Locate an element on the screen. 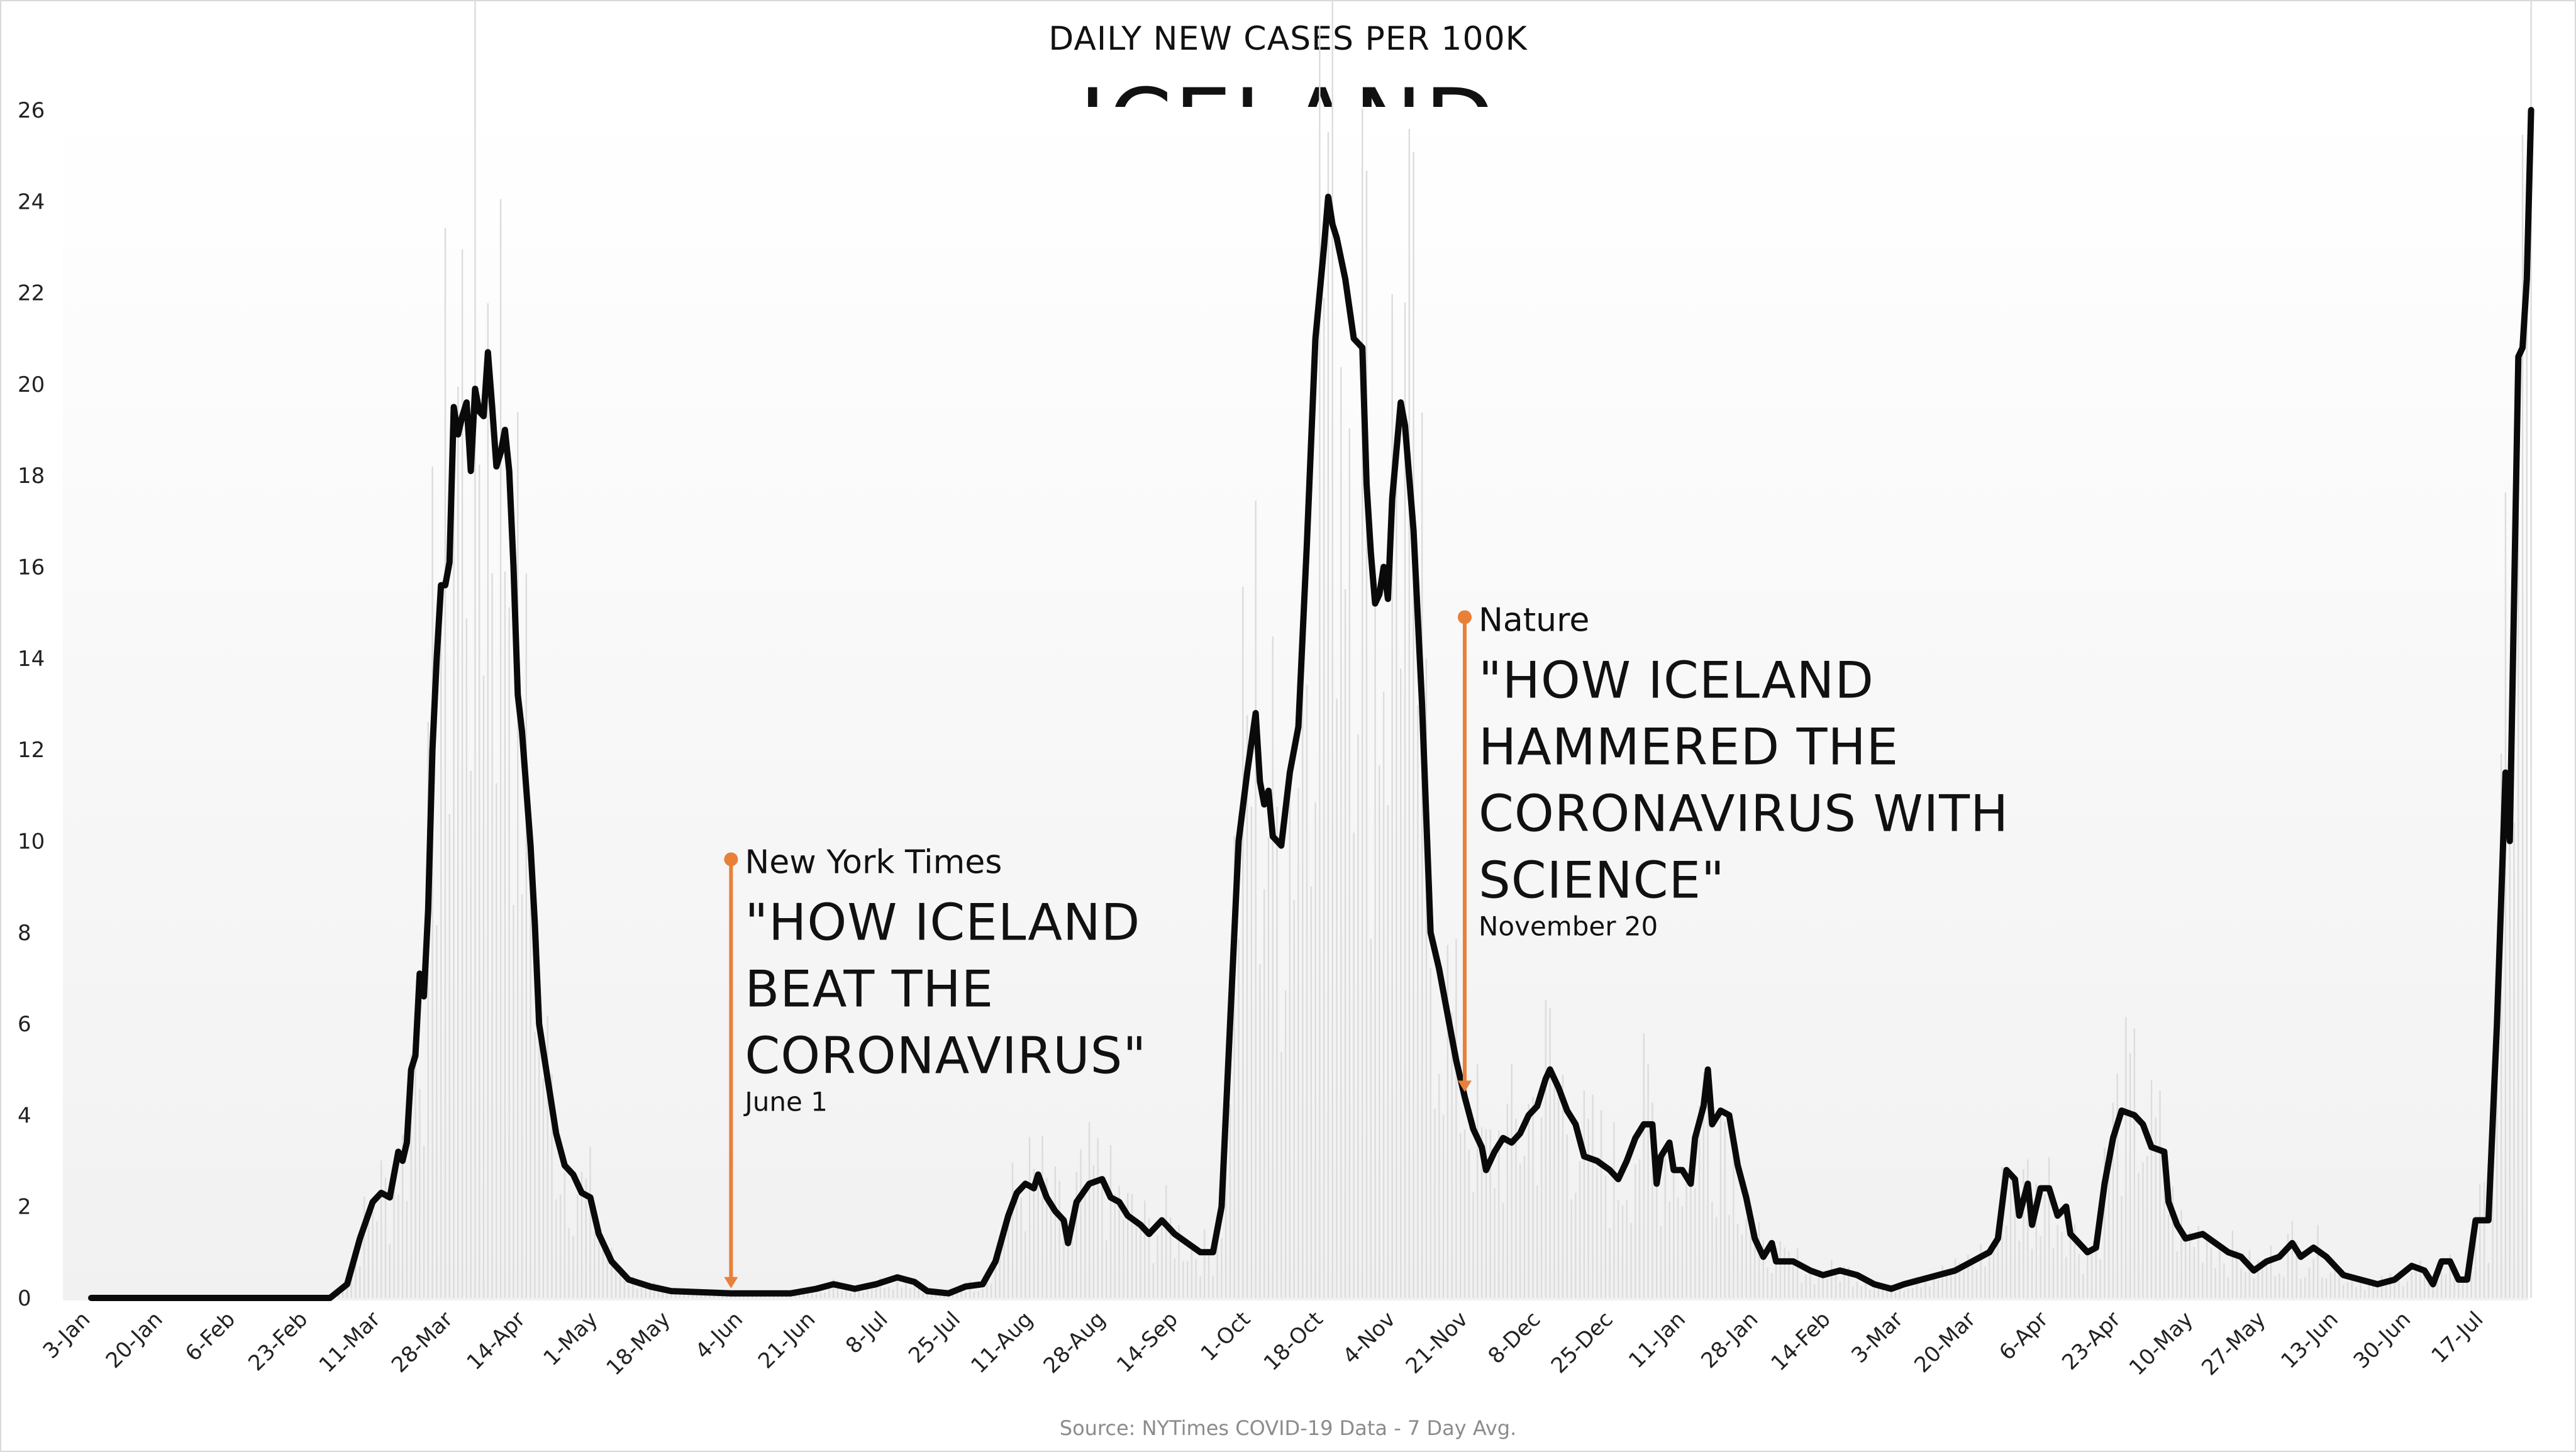 This screenshot has width=2576, height=1452. x-tick-label: 23-Feb is located at coordinates (278, 1341).